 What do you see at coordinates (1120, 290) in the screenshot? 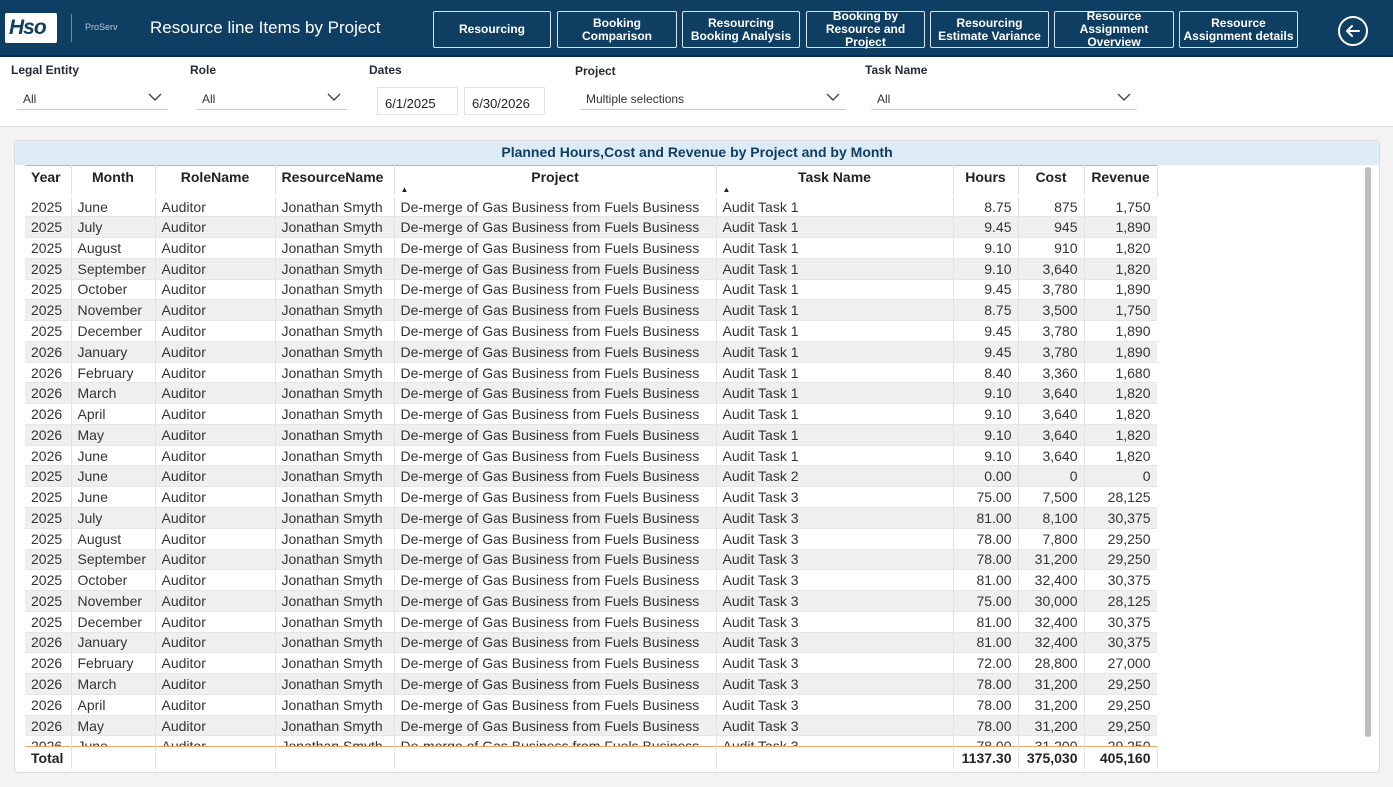
I see `cell-revenue: 1,890` at bounding box center [1120, 290].